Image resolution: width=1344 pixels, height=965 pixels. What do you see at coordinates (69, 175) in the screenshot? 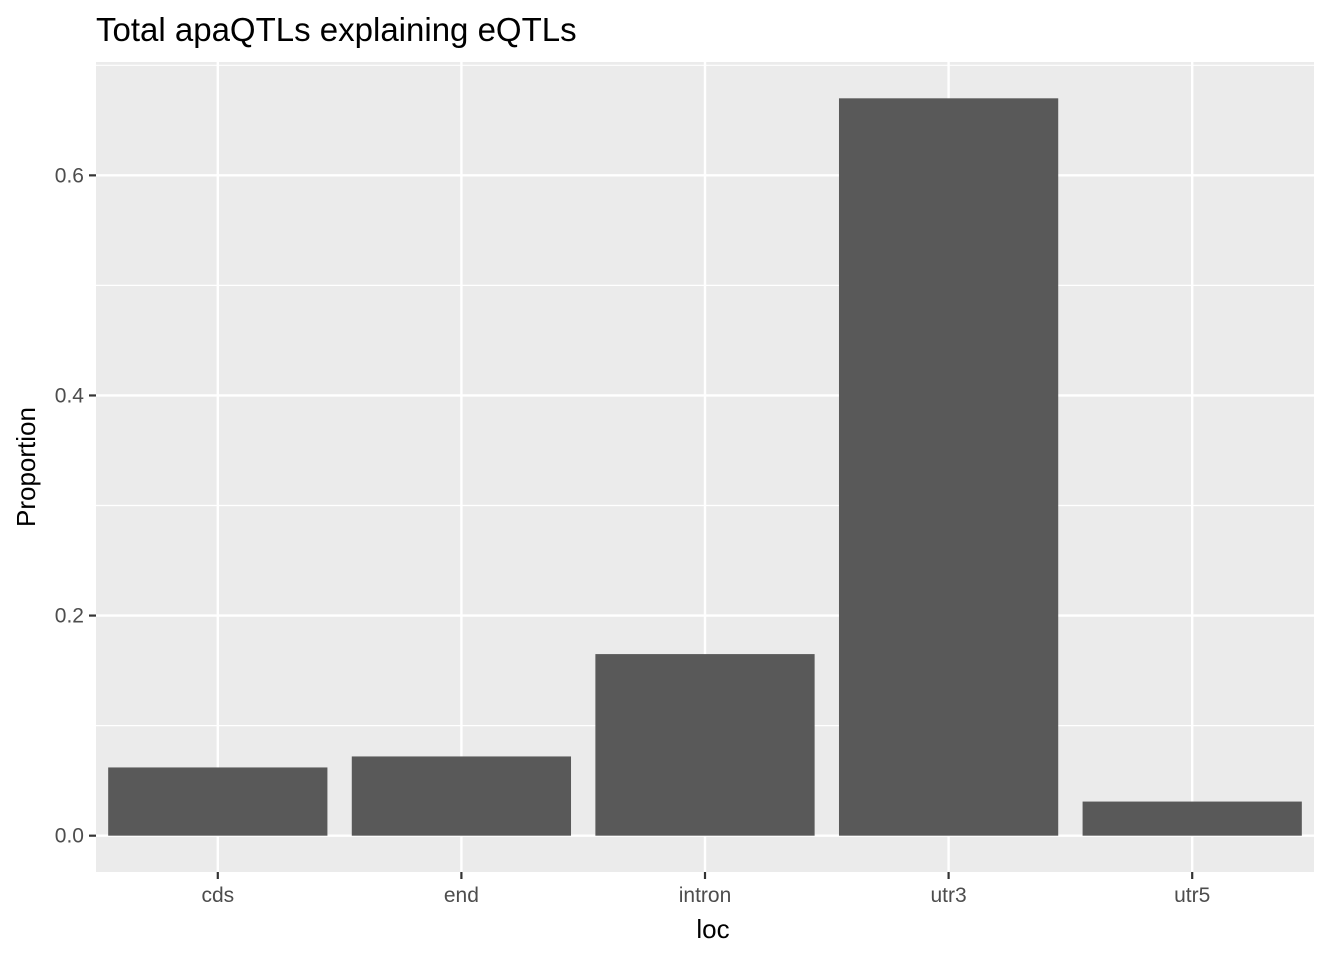
I see `y-tick-label: 0.6` at bounding box center [69, 175].